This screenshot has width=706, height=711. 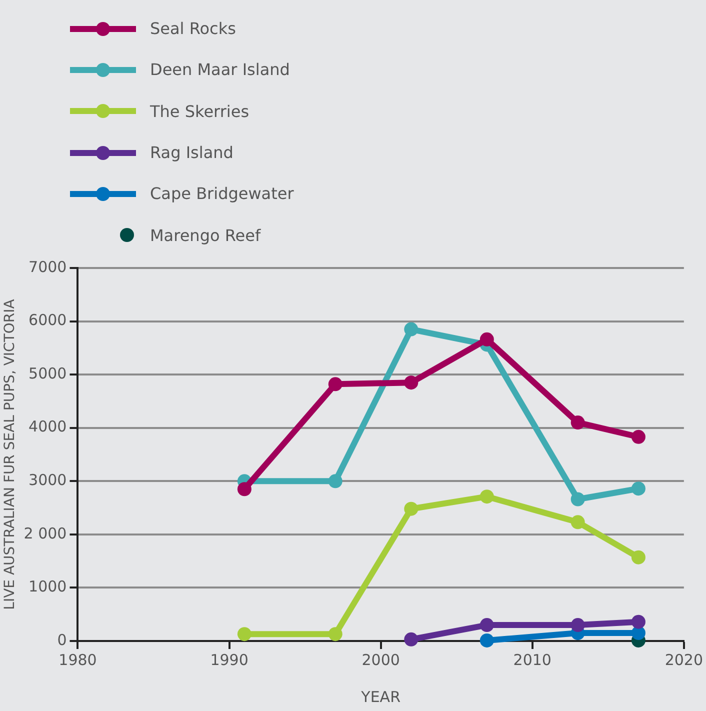 What do you see at coordinates (77, 659) in the screenshot?
I see `x-tick-label: 1980` at bounding box center [77, 659].